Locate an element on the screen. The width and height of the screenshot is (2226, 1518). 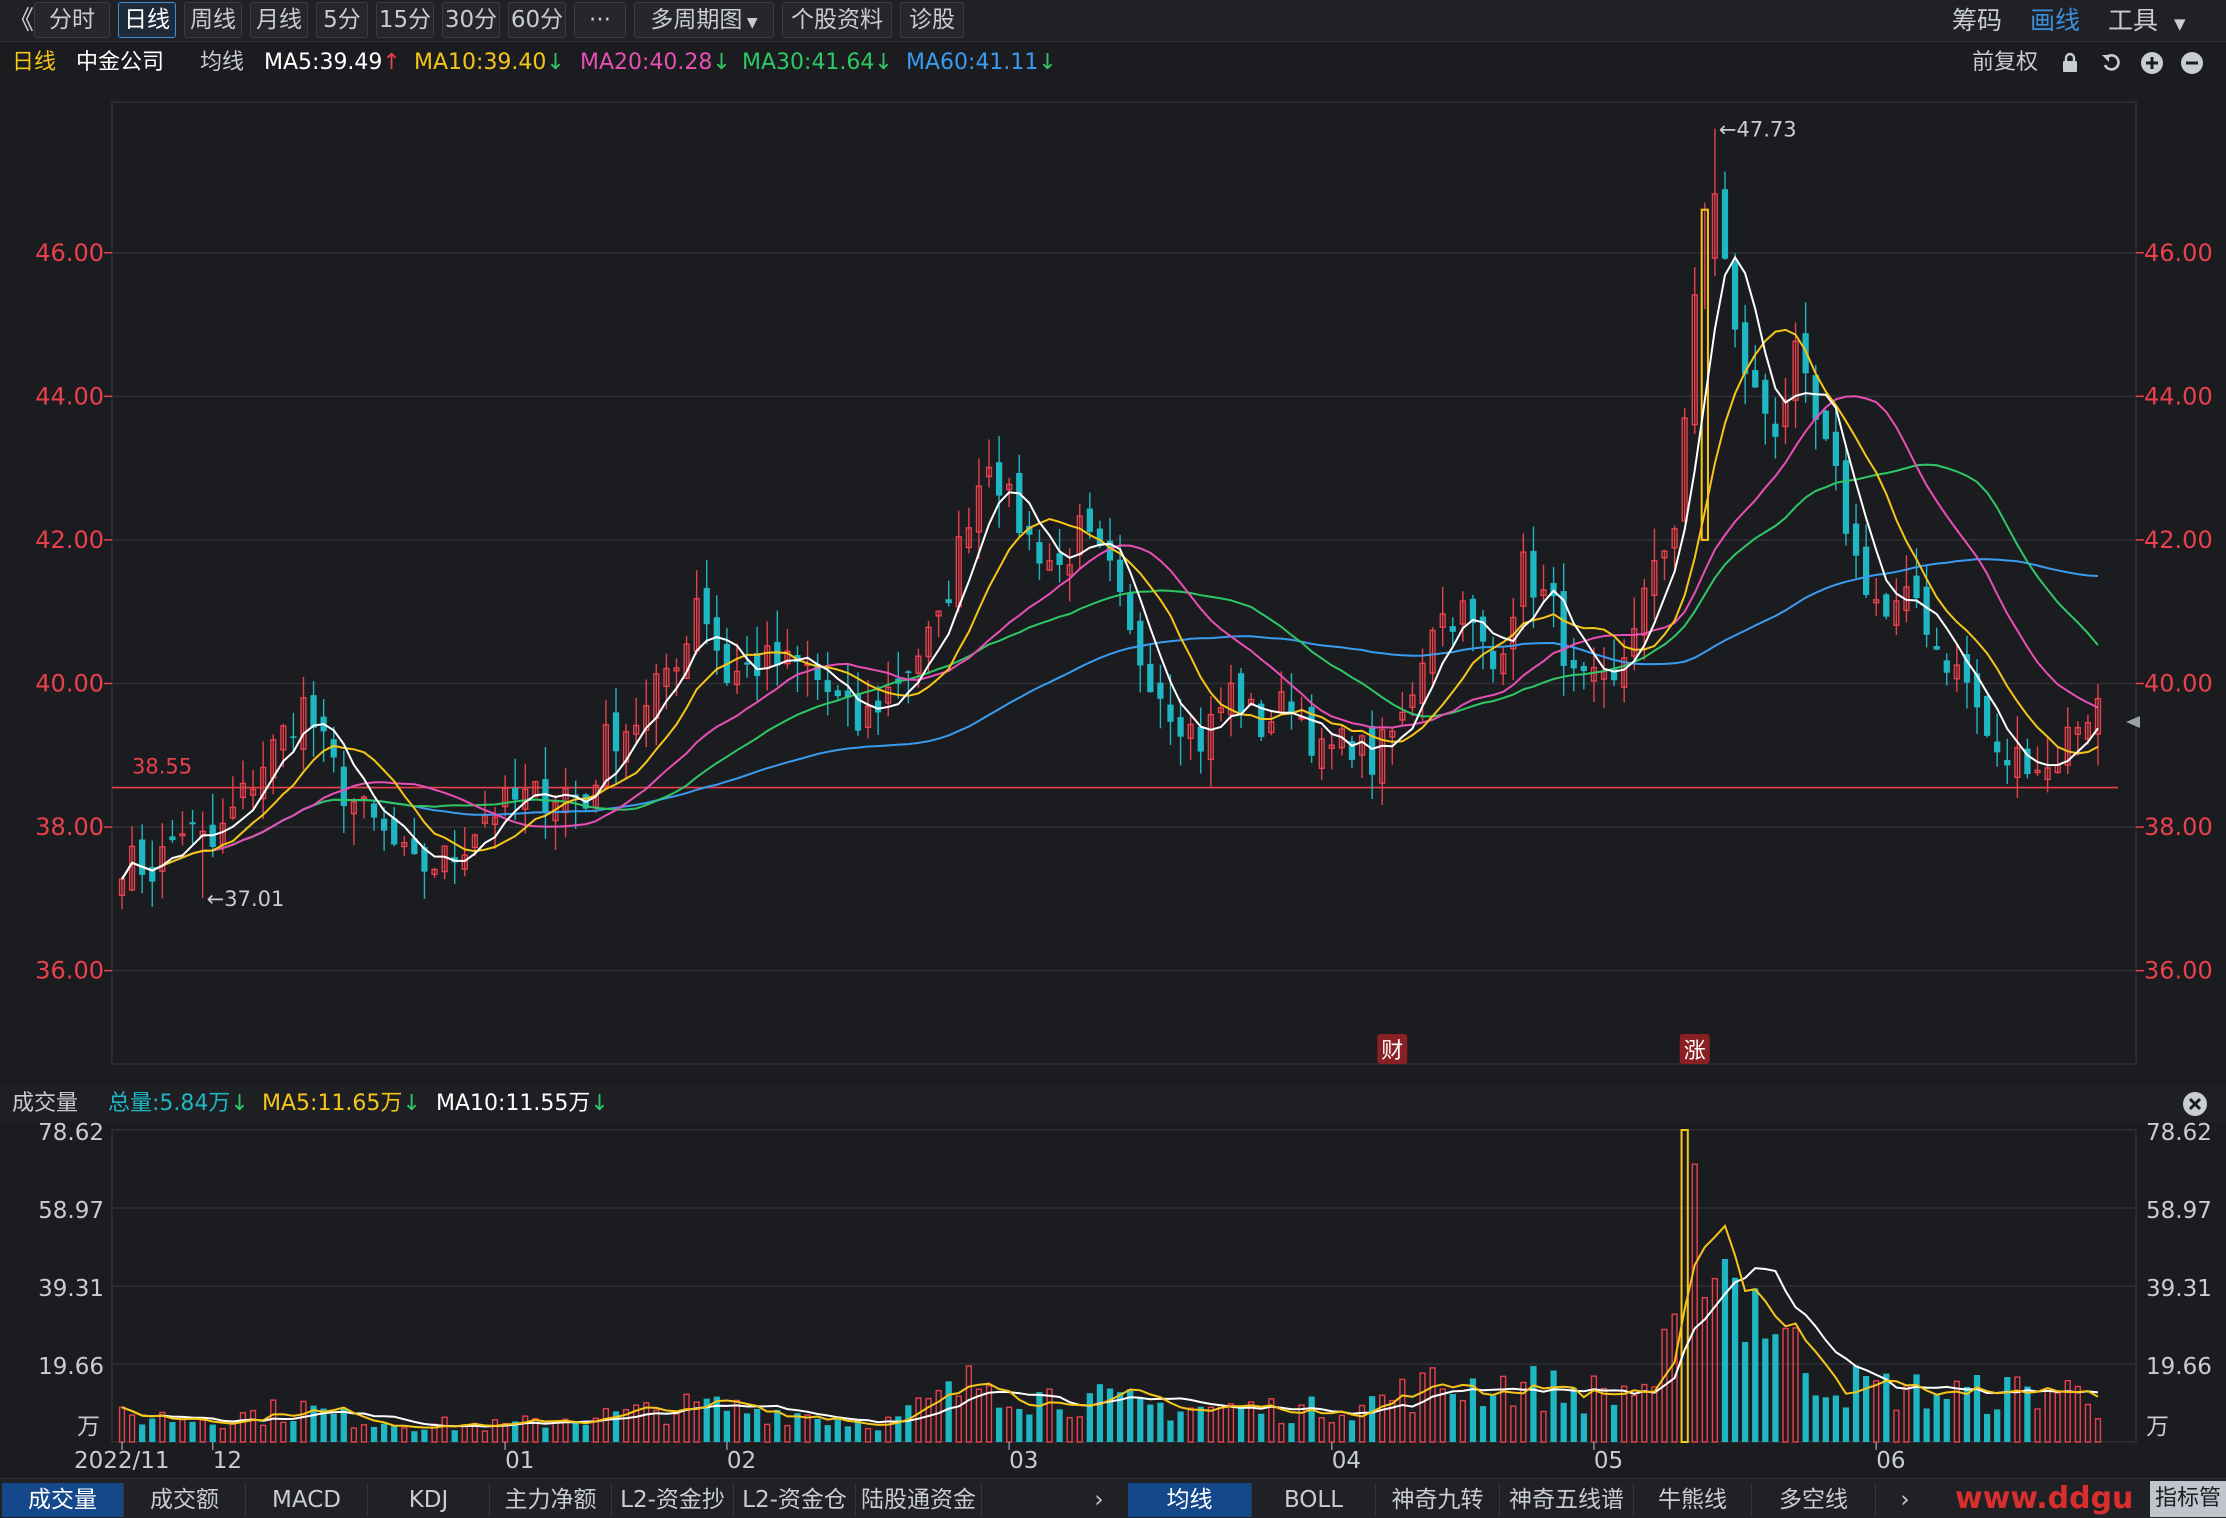
indicator-tab: 成交额 is located at coordinates (185, 1500).